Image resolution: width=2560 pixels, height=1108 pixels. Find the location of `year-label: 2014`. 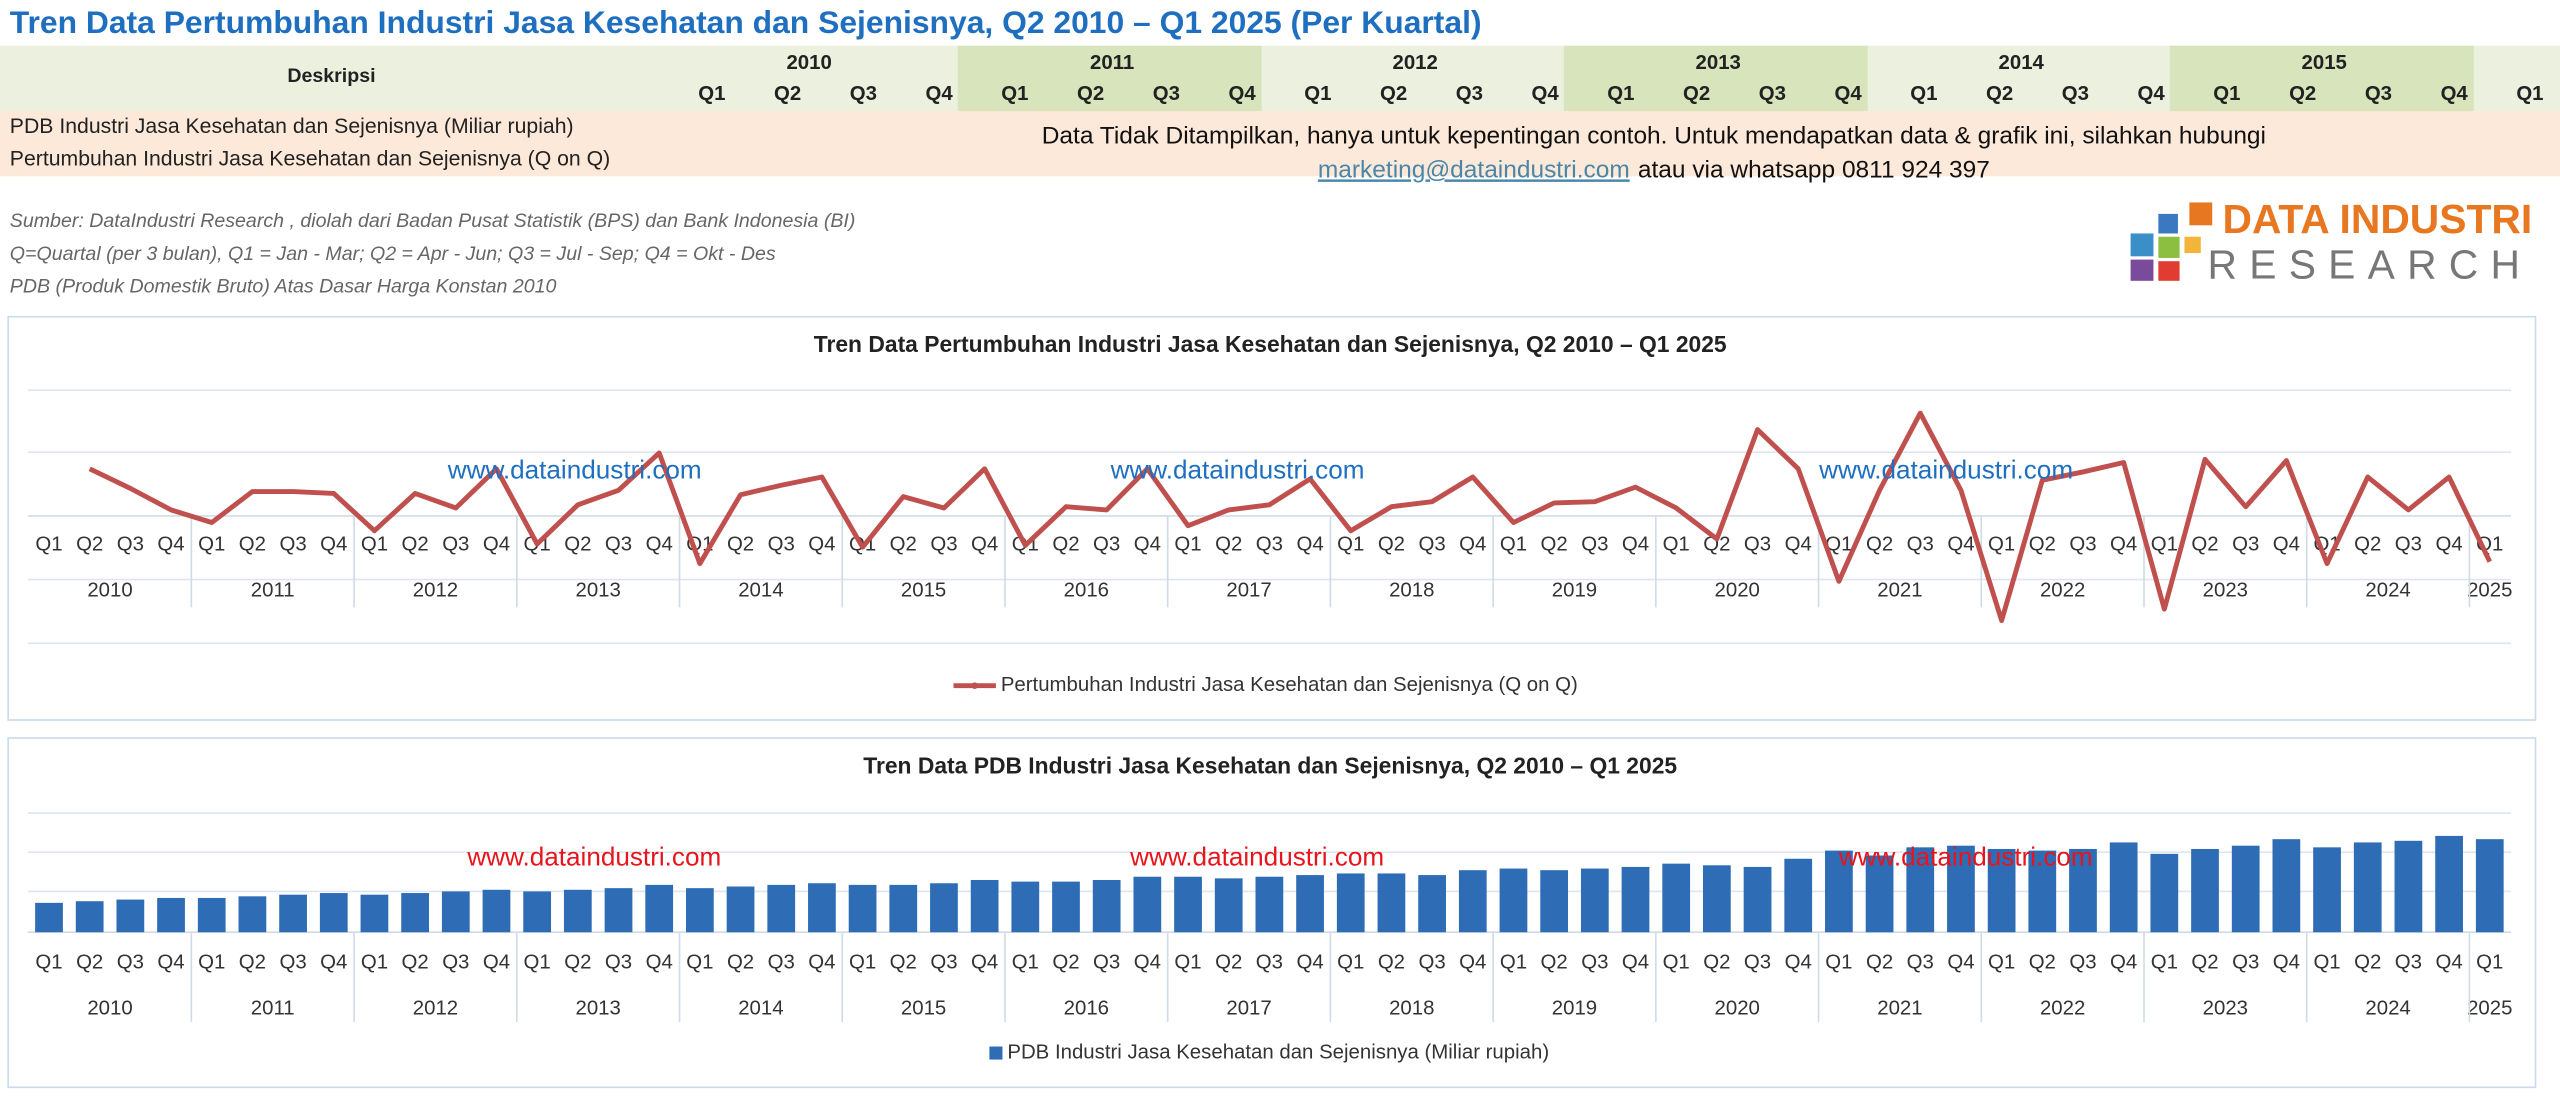

year-label: 2014 is located at coordinates (2022, 63).